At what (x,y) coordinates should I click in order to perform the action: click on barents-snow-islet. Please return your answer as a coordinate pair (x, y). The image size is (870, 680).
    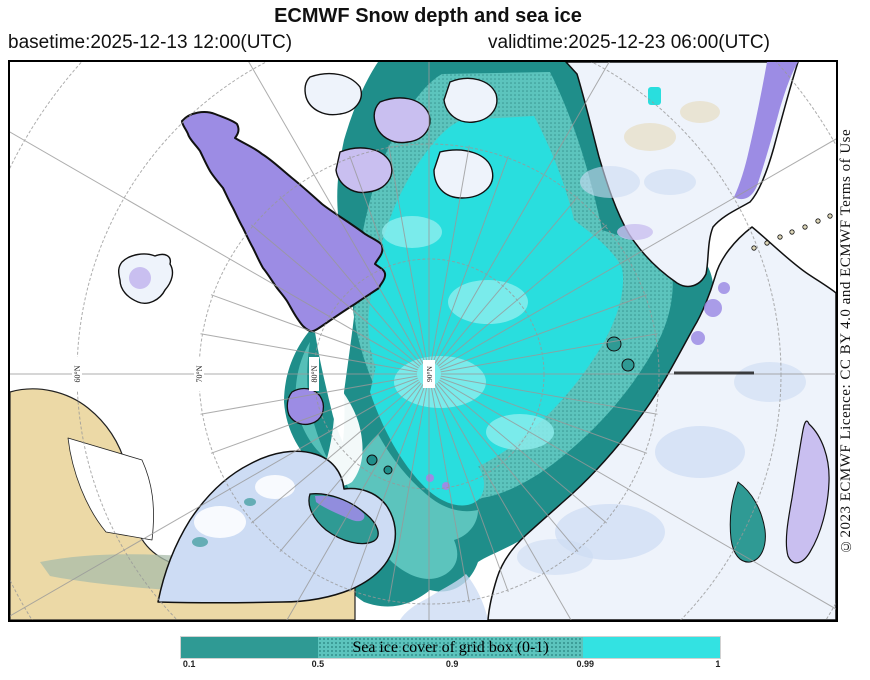
    Looking at the image, I should click on (430, 478).